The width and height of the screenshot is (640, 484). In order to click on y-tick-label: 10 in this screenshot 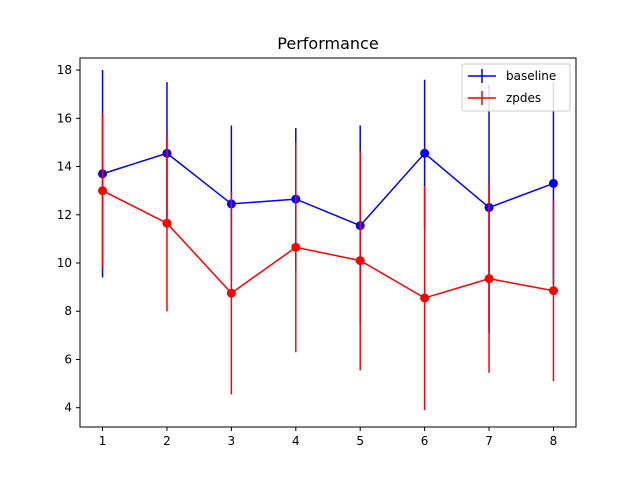, I will do `click(64, 263)`.